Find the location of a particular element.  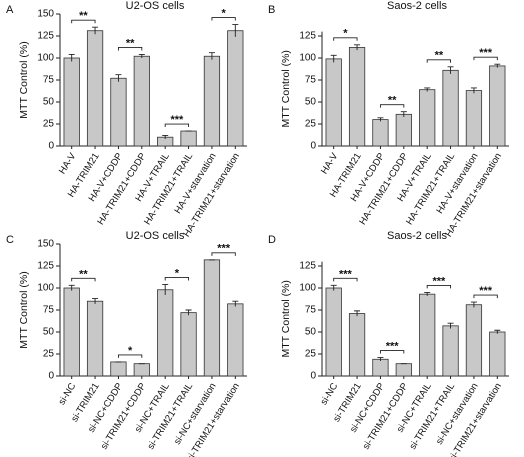

x-tick-label: si-NC is located at coordinates (67, 394).